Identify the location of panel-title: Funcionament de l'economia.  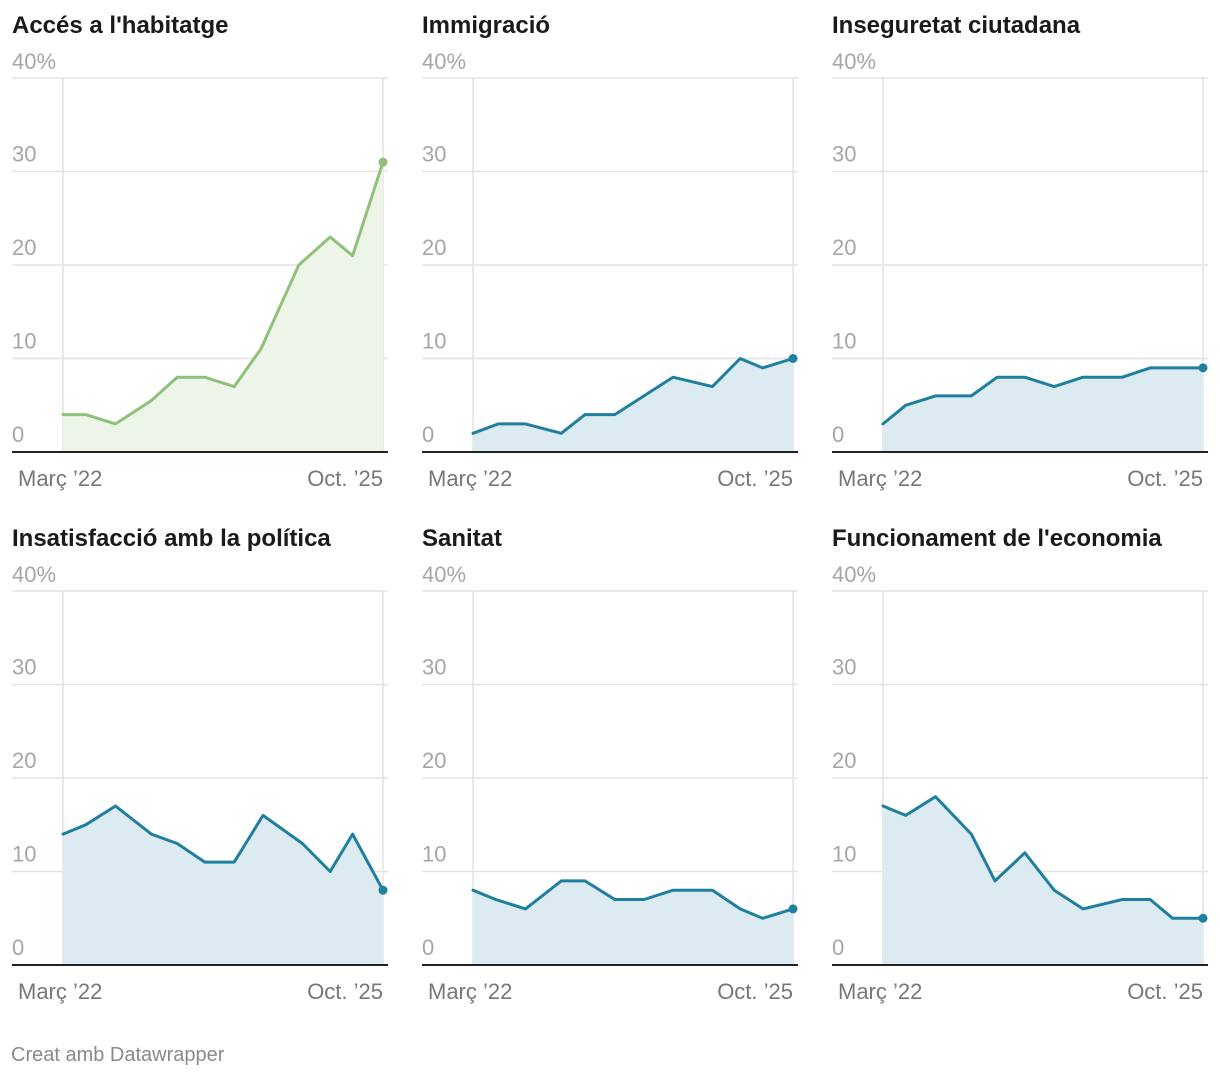
(997, 538).